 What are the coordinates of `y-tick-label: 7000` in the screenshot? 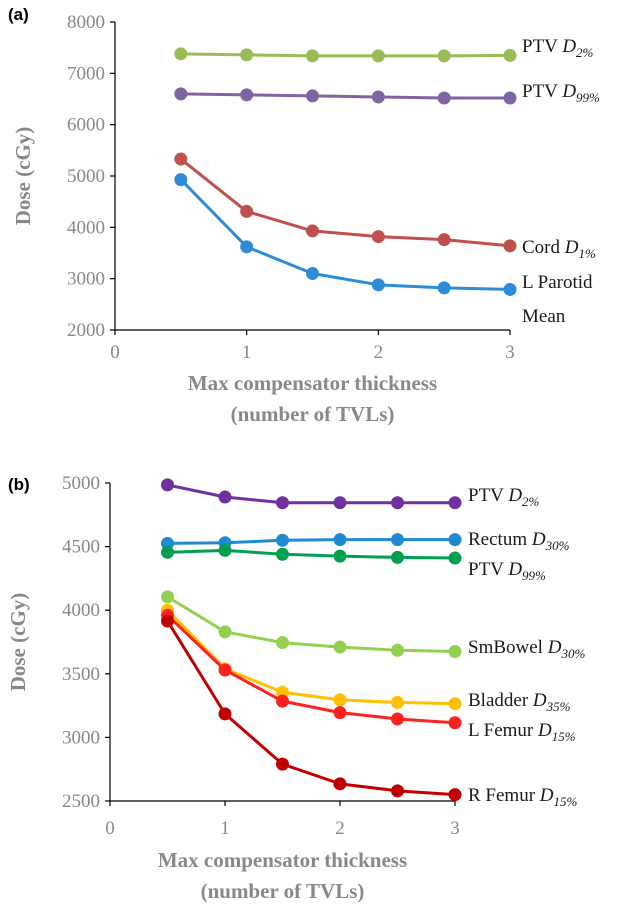 It's located at (86, 73).